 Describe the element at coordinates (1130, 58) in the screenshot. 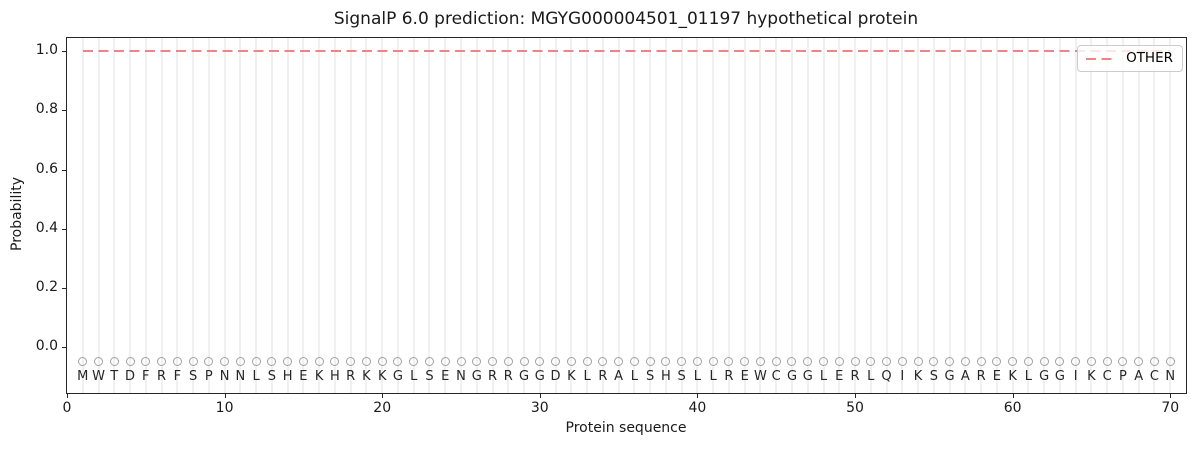

I see `legend: OTHER` at that location.